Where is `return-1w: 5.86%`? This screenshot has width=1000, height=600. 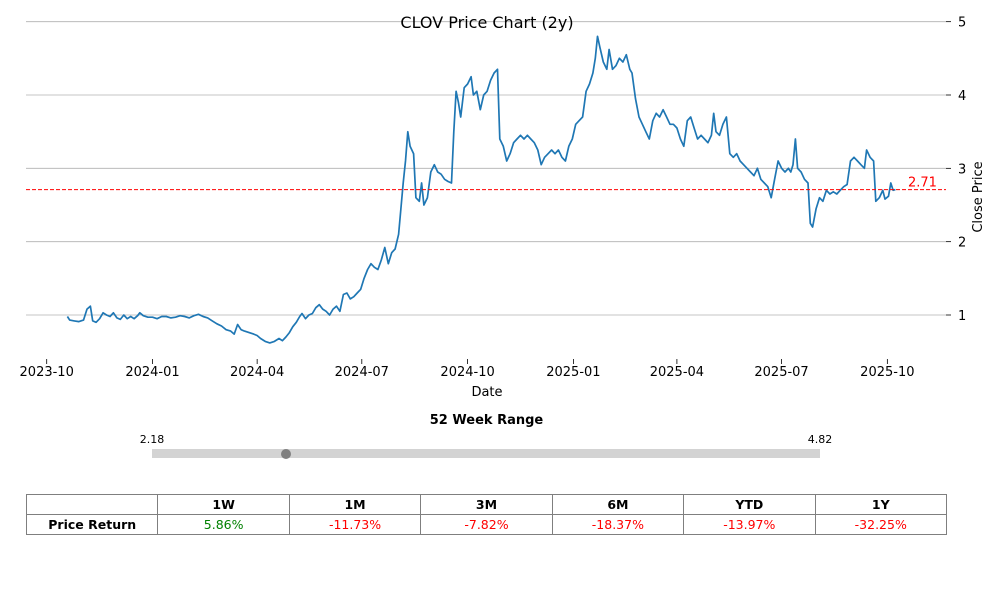
return-1w: 5.86% is located at coordinates (223, 524).